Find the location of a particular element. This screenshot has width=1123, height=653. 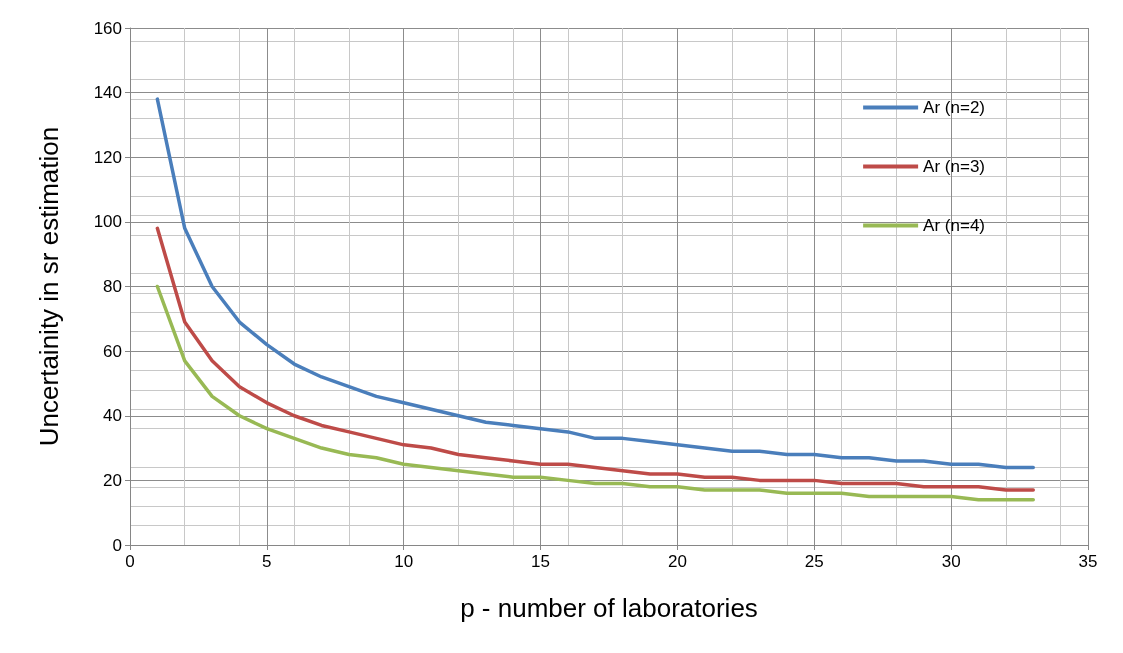

x-tick-label: 5 is located at coordinates (267, 561).